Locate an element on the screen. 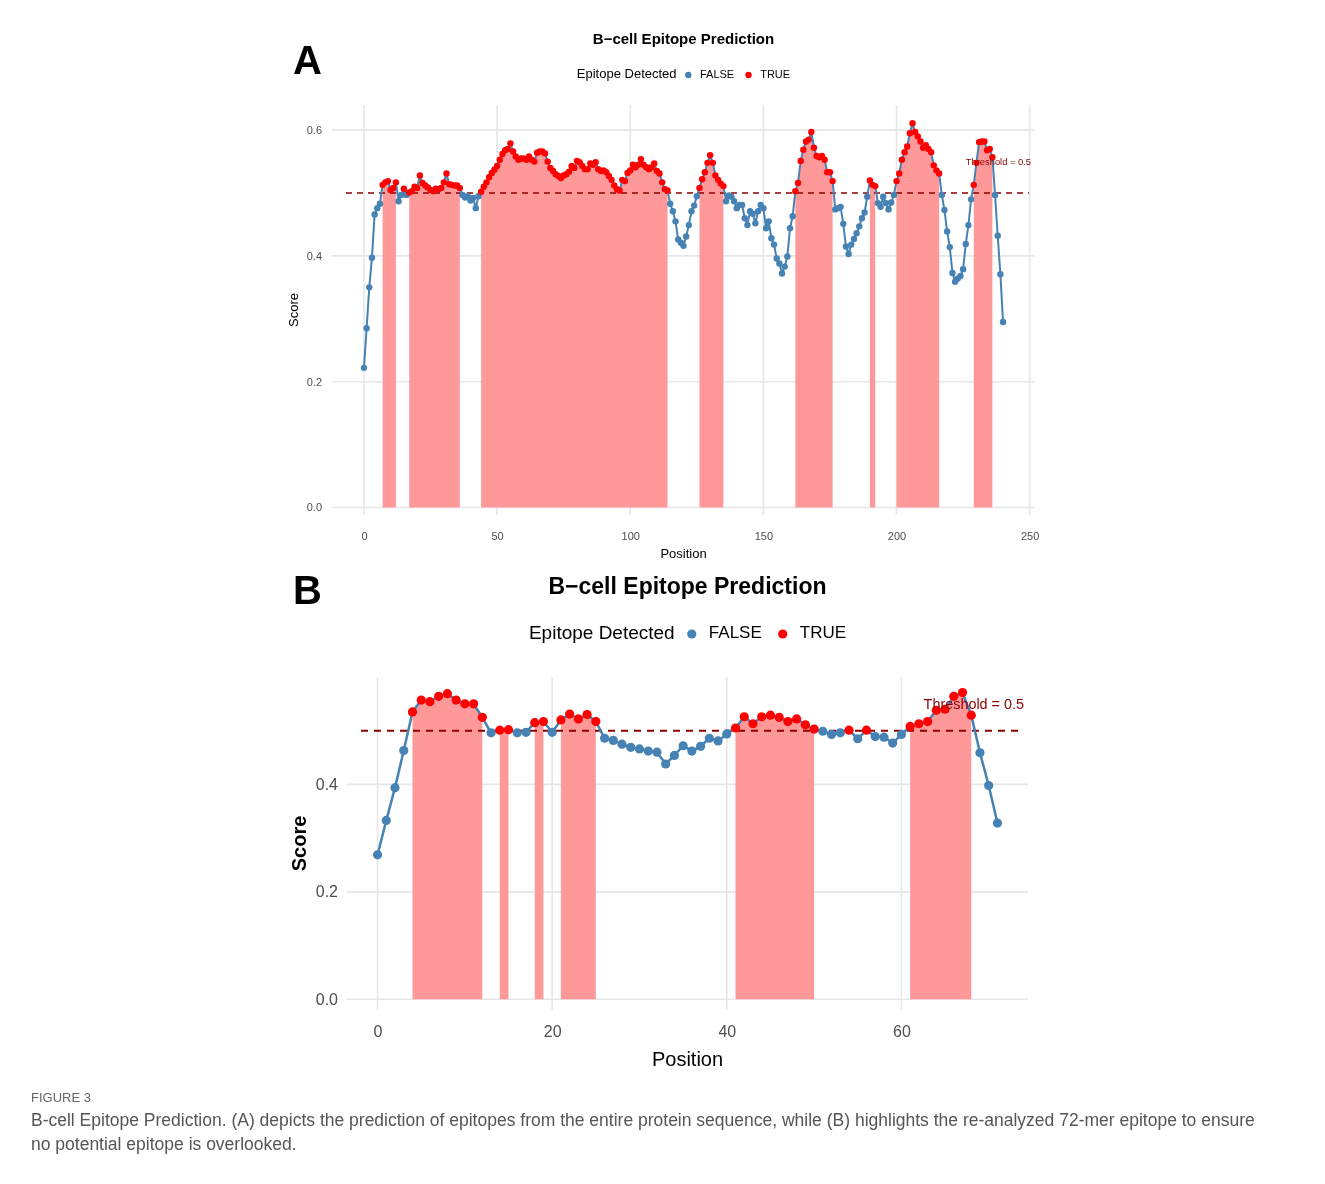 Image resolution: width=1325 pixels, height=1184 pixels. text: B-cell Epitope Prediction. (A) depicts the prediction of epitopes from the entire protein sequence, while (B) highlights the re-analyzed 72-mer epitope to ensure no potential epitope is overlooked. is located at coordinates (643, 1132).